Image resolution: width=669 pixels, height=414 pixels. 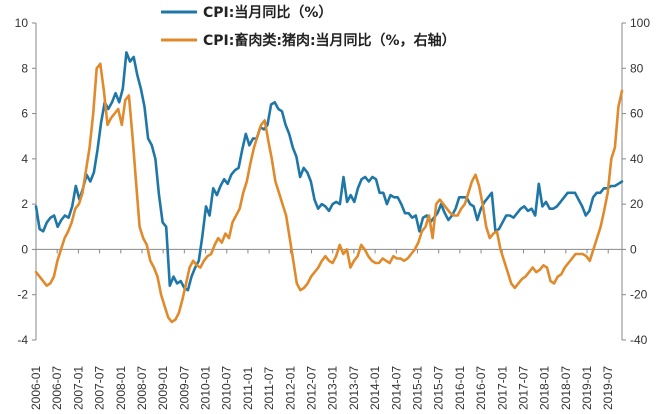 What do you see at coordinates (640, 23) in the screenshot?
I see `right-y-tick-label: 100` at bounding box center [640, 23].